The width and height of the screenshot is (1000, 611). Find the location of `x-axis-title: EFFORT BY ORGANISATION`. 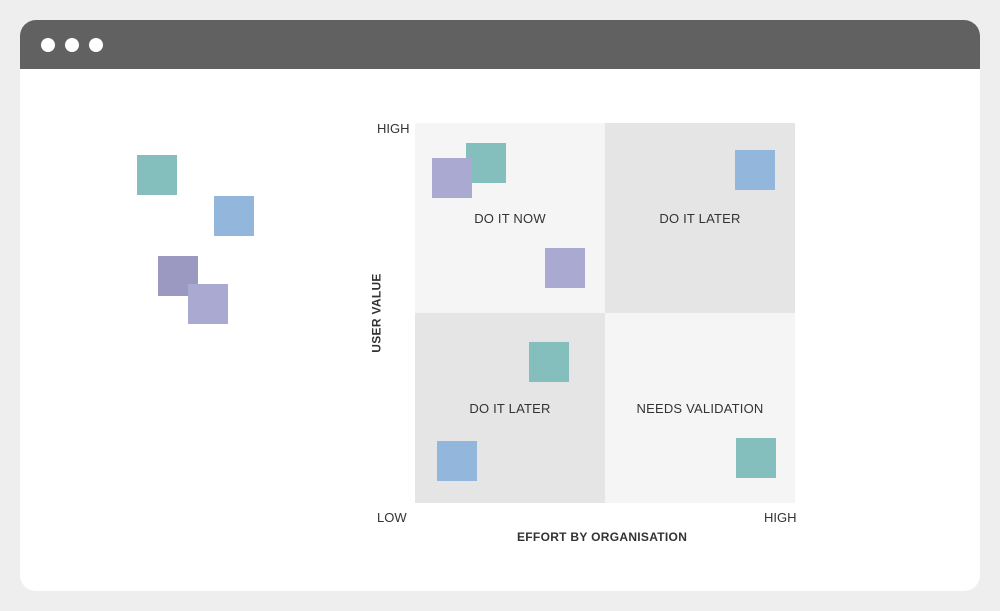

x-axis-title: EFFORT BY ORGANISATION is located at coordinates (602, 537).